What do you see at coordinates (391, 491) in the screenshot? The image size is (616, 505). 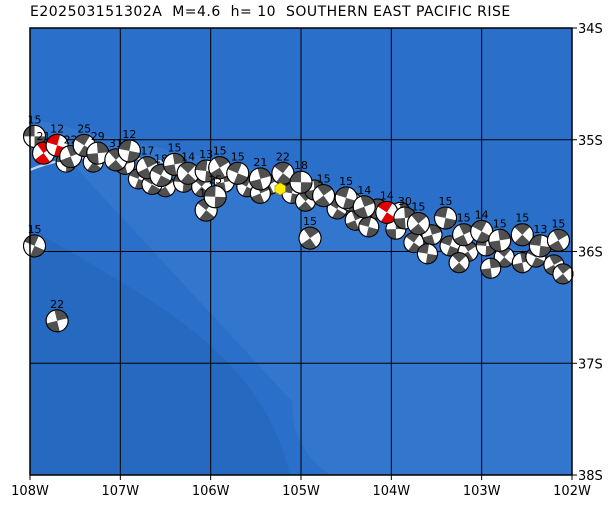 I see `x-tick-label: 104W` at bounding box center [391, 491].